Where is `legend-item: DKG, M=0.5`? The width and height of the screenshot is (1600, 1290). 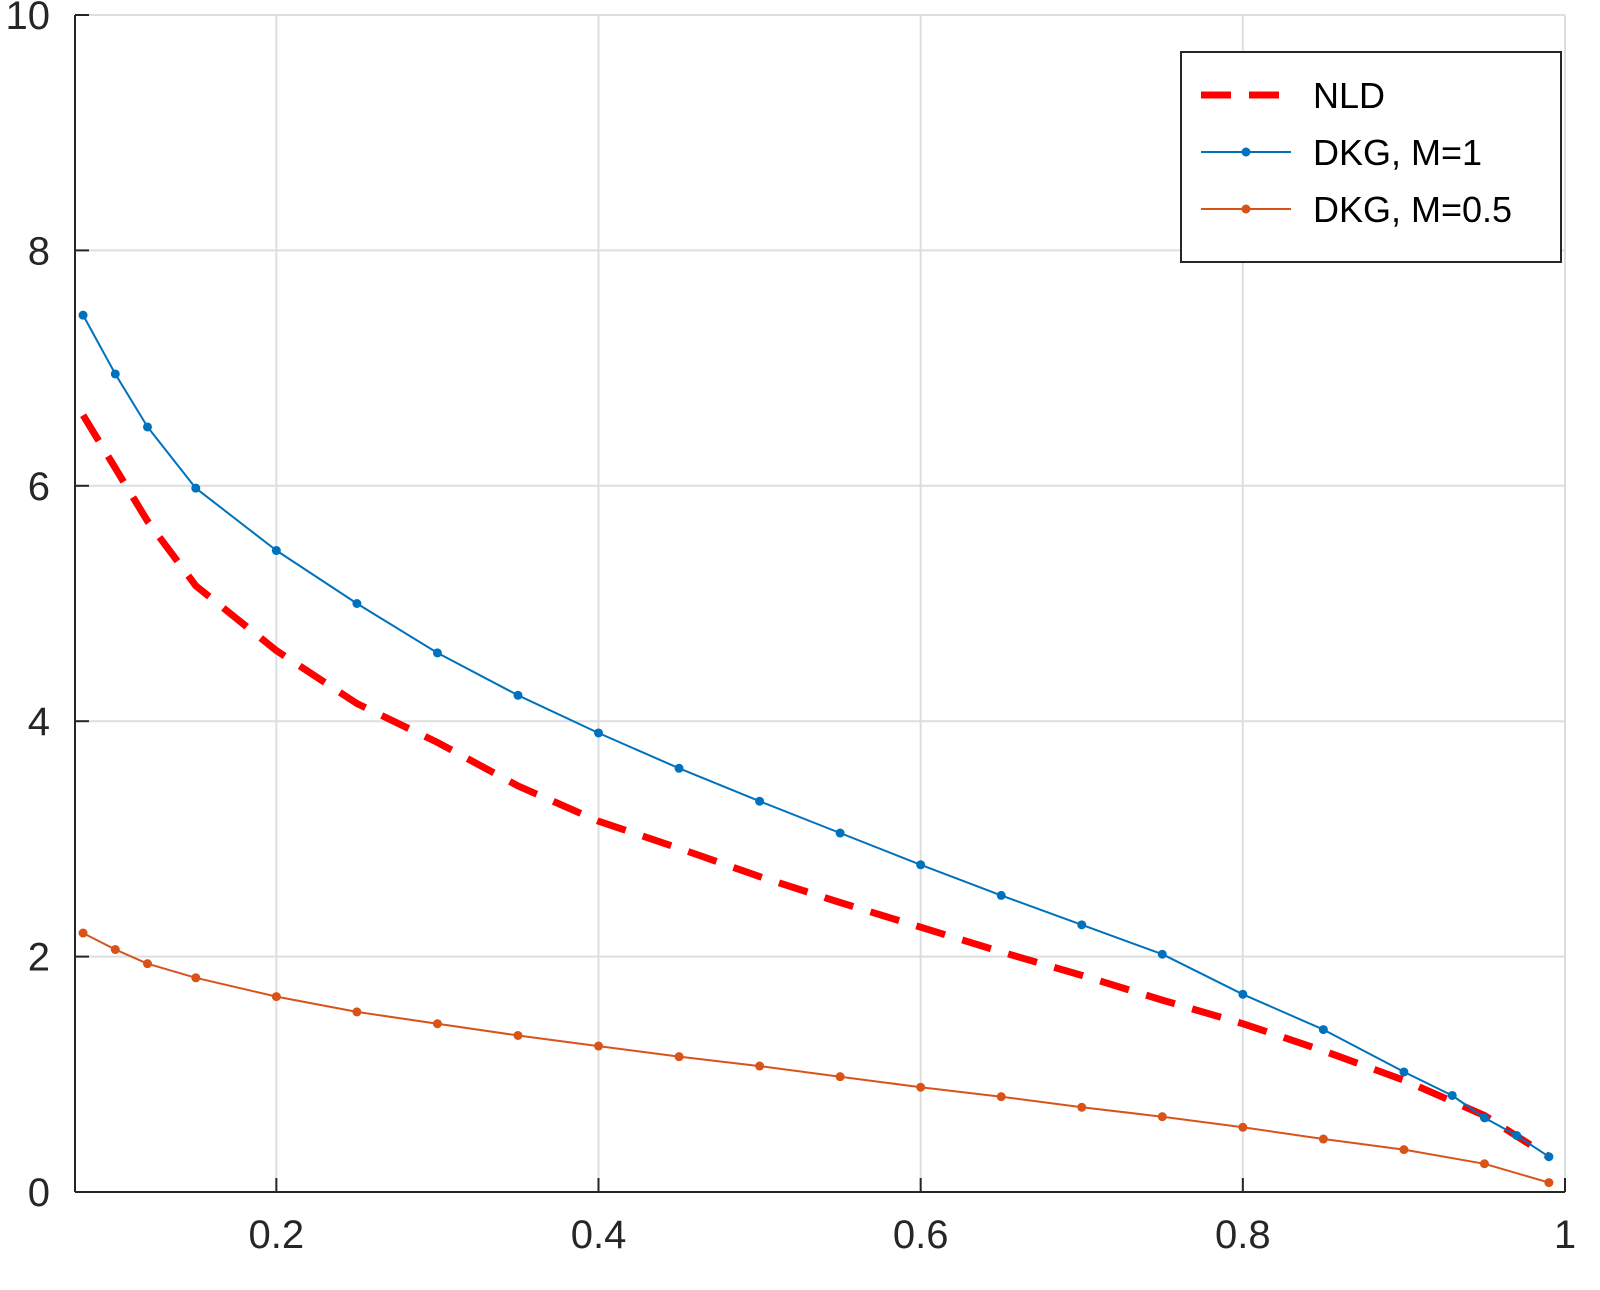 legend-item: DKG, M=0.5 is located at coordinates (1356, 209).